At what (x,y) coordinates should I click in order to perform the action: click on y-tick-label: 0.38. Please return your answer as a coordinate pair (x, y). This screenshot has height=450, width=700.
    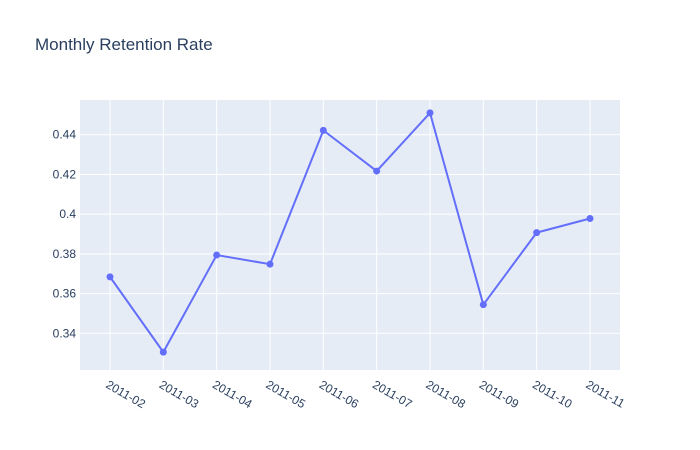
    Looking at the image, I should click on (65, 254).